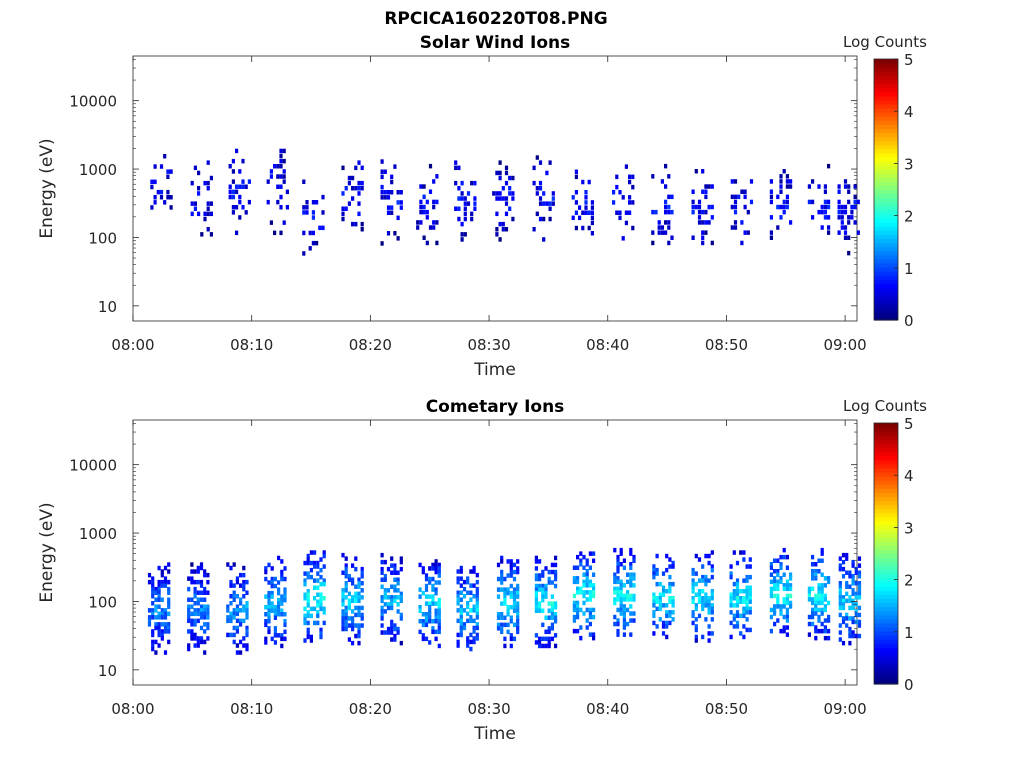 This screenshot has height=768, width=1024. What do you see at coordinates (102, 602) in the screenshot?
I see `y-tick-label: 100` at bounding box center [102, 602].